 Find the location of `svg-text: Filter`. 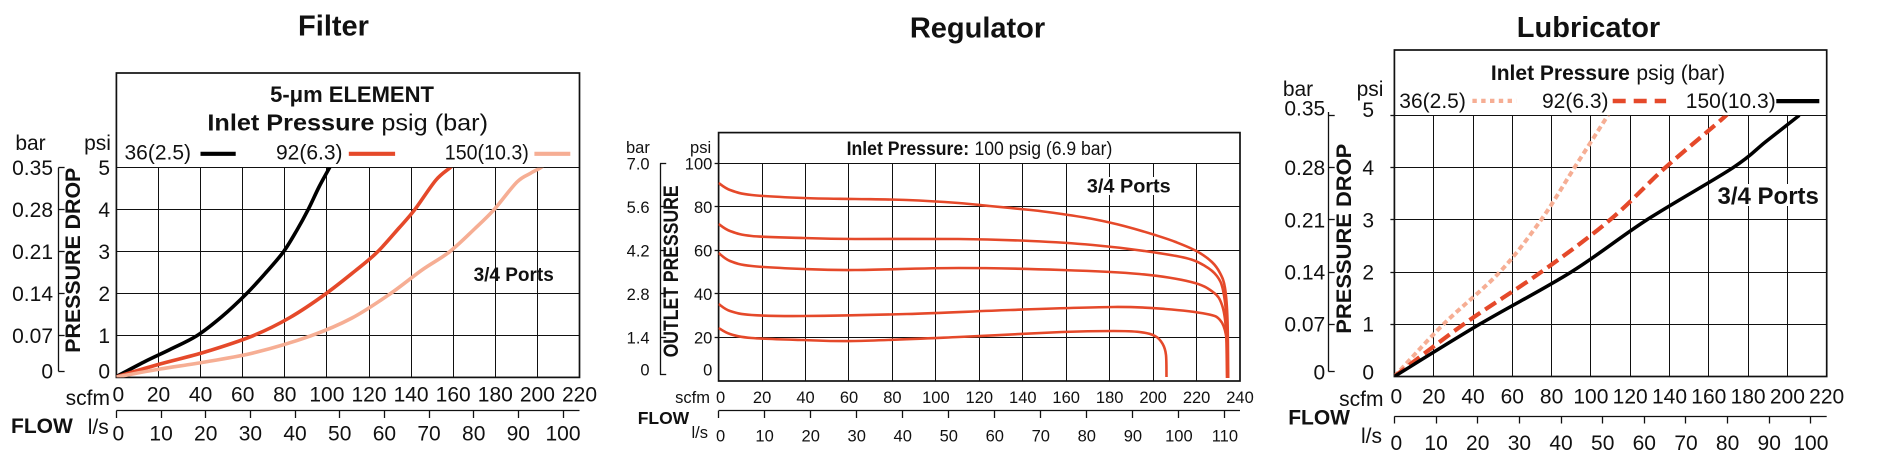

svg-text: Filter is located at coordinates (333, 27).